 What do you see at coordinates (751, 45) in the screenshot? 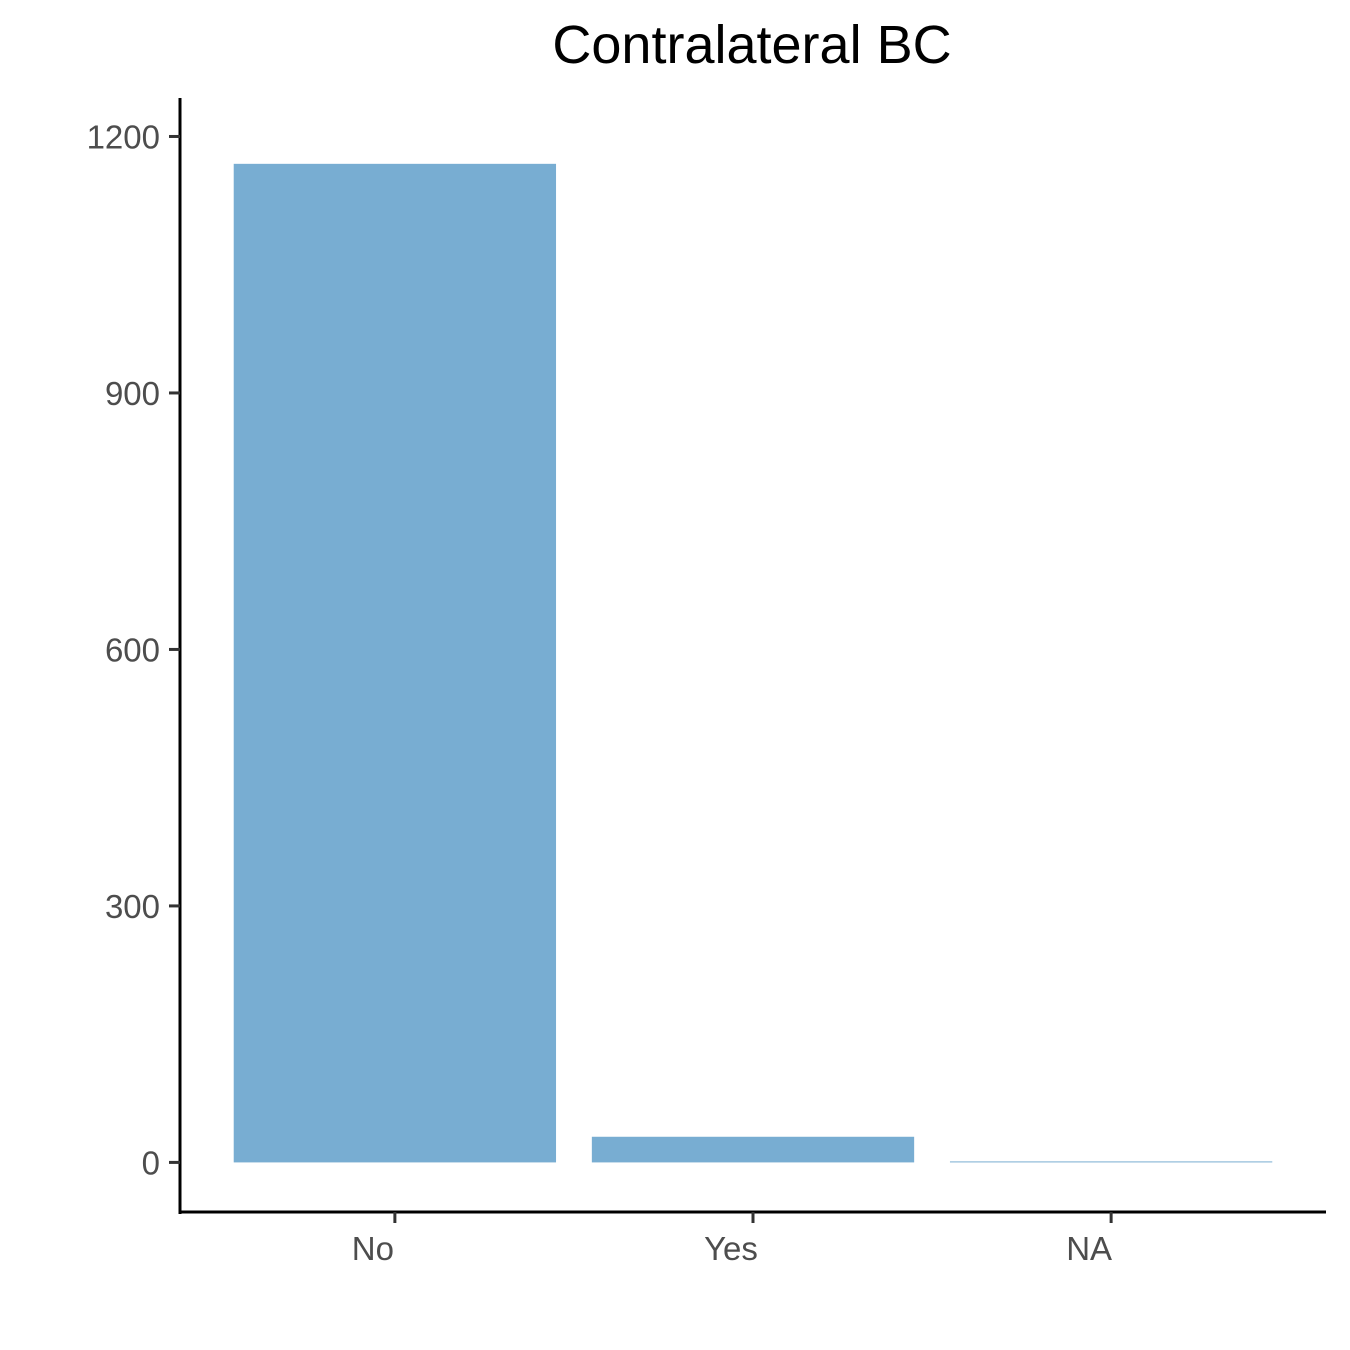
I see `chart-title: Contralateral BC` at bounding box center [751, 45].